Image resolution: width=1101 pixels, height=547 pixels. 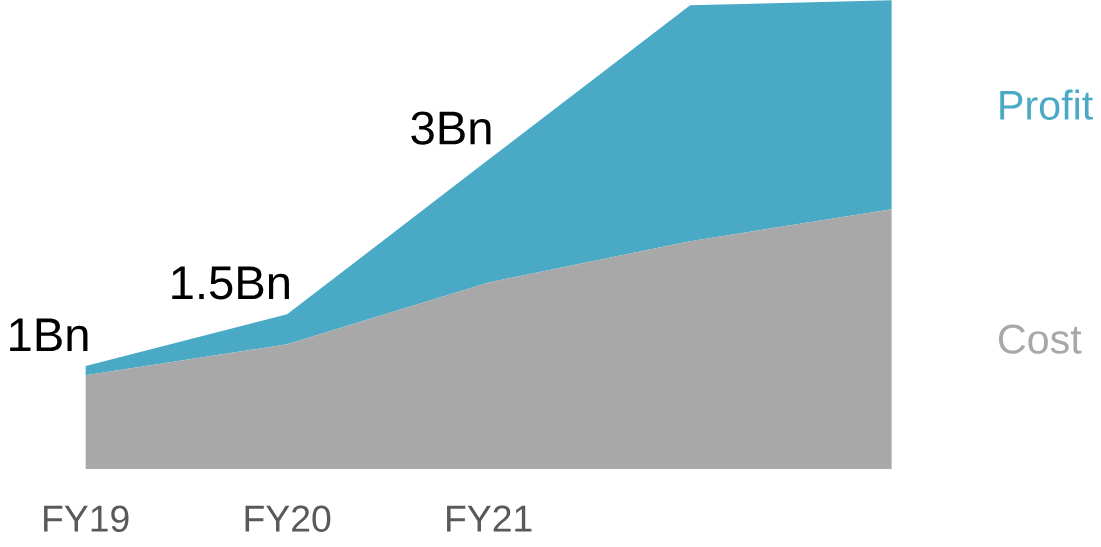 I want to click on x-tick-label: FY19, so click(x=86, y=519).